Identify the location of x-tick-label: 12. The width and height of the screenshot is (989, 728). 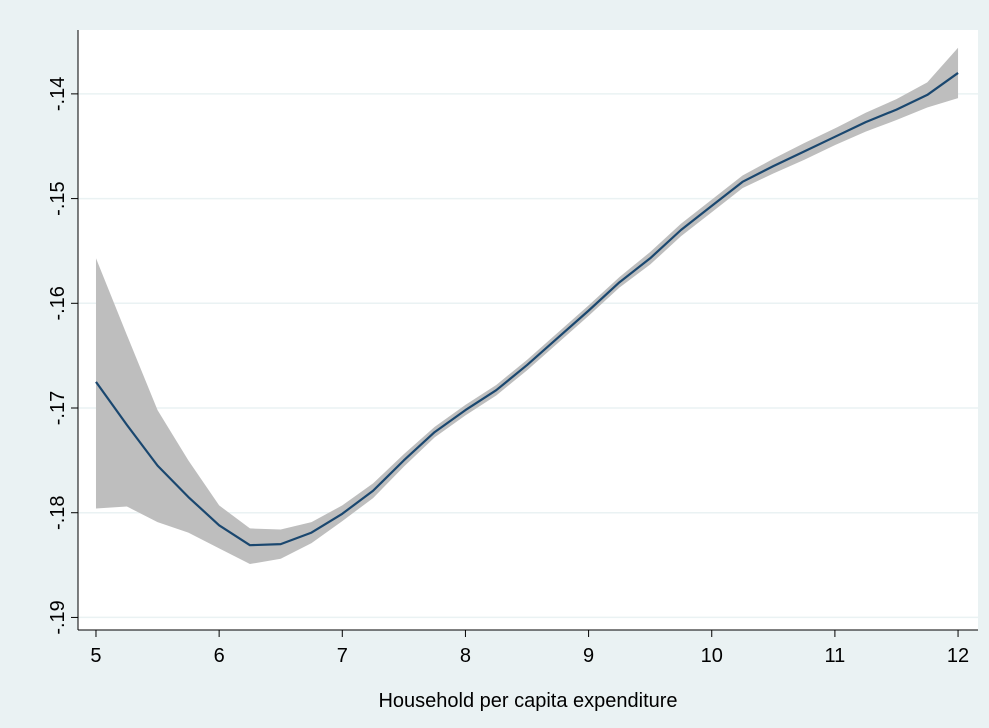
(958, 656).